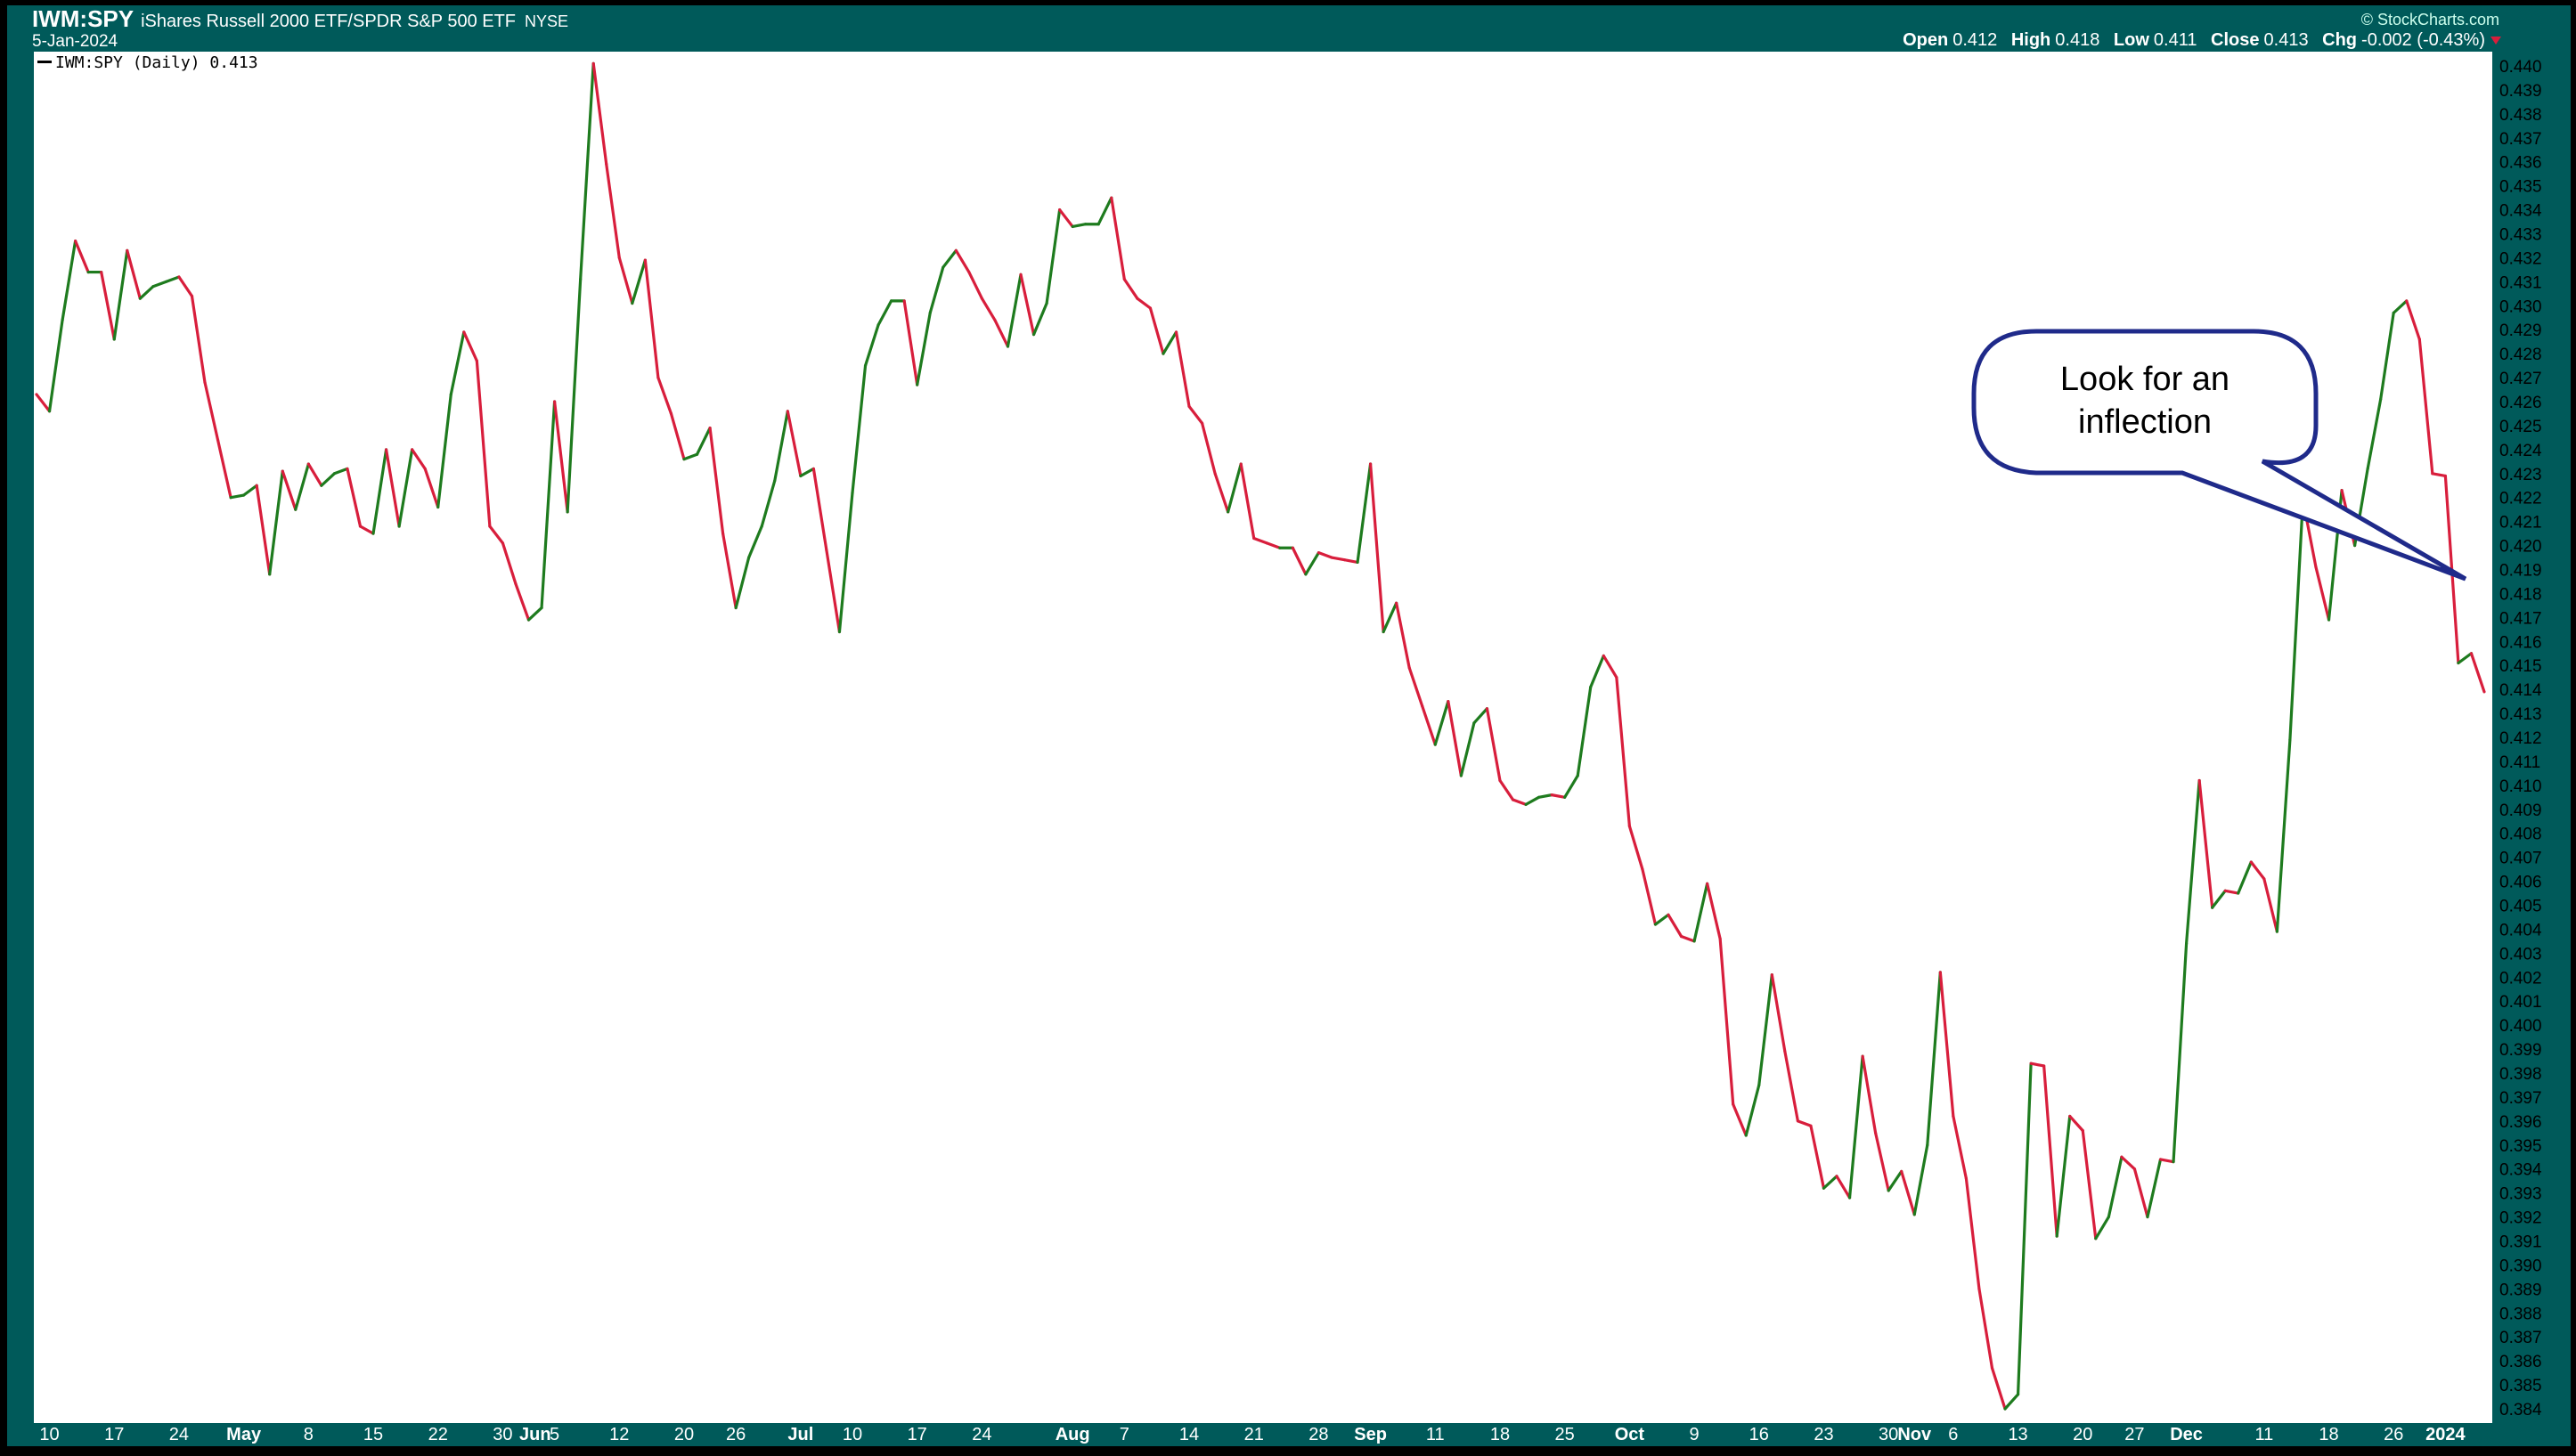 This screenshot has height=1456, width=2576. What do you see at coordinates (2520, 330) in the screenshot?
I see `y-tick-label: 0.429` at bounding box center [2520, 330].